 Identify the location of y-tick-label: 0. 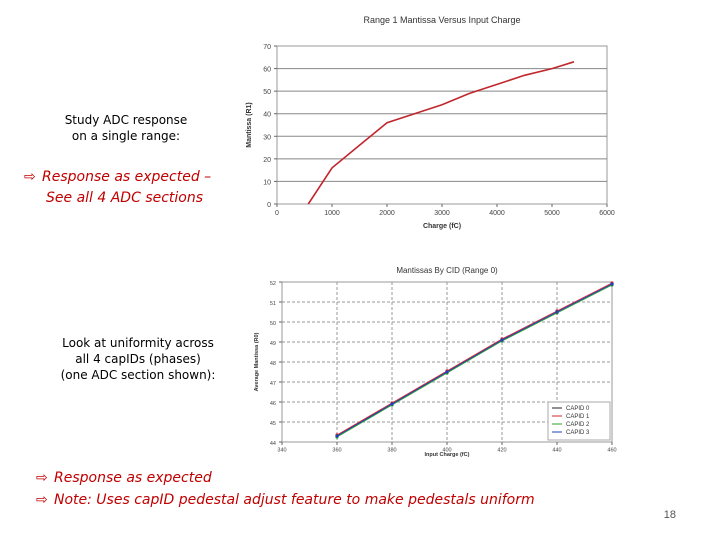
(269, 205).